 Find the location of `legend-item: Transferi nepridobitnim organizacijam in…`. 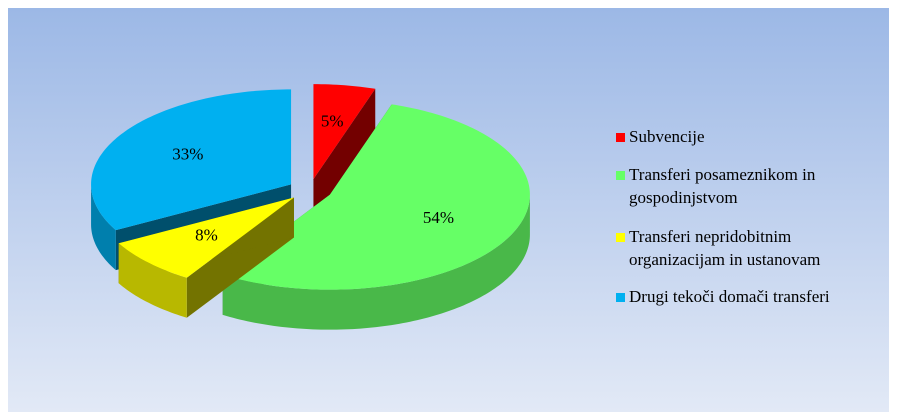

legend-item: Transferi nepridobitnim organizacijam in… is located at coordinates (753, 248).